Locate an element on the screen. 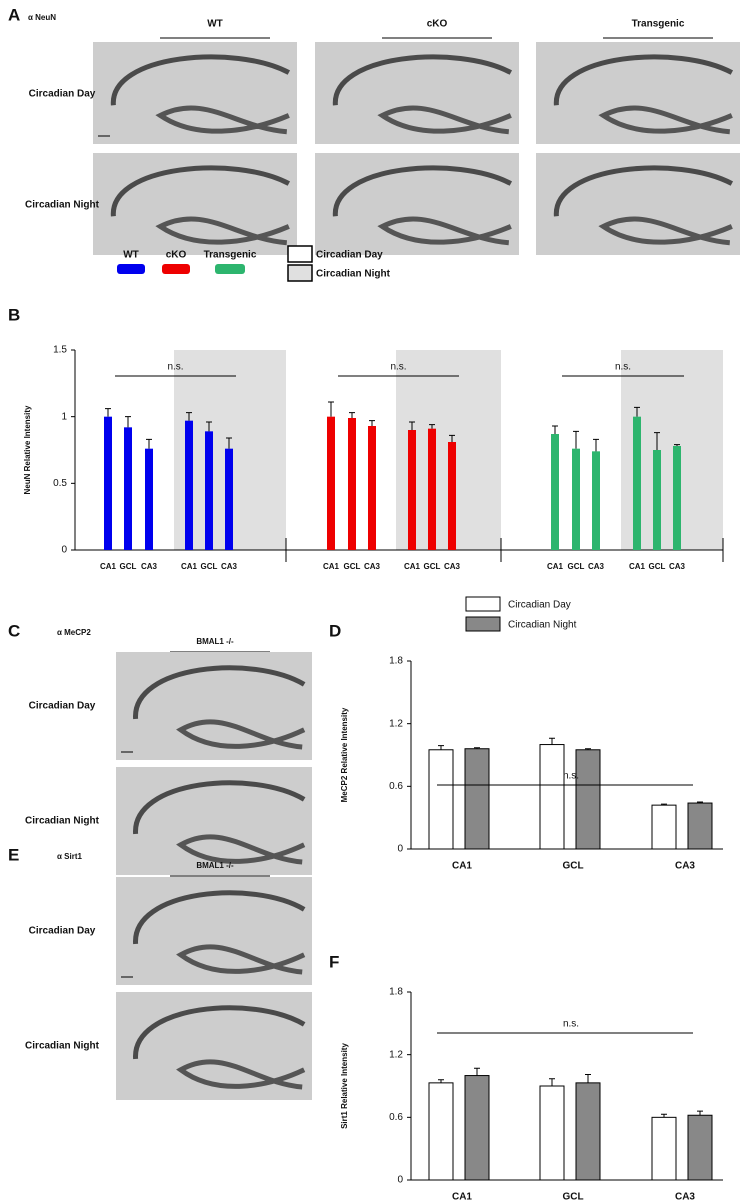 The width and height of the screenshot is (747, 1204). stain-label: α MeCP2 is located at coordinates (74, 632).